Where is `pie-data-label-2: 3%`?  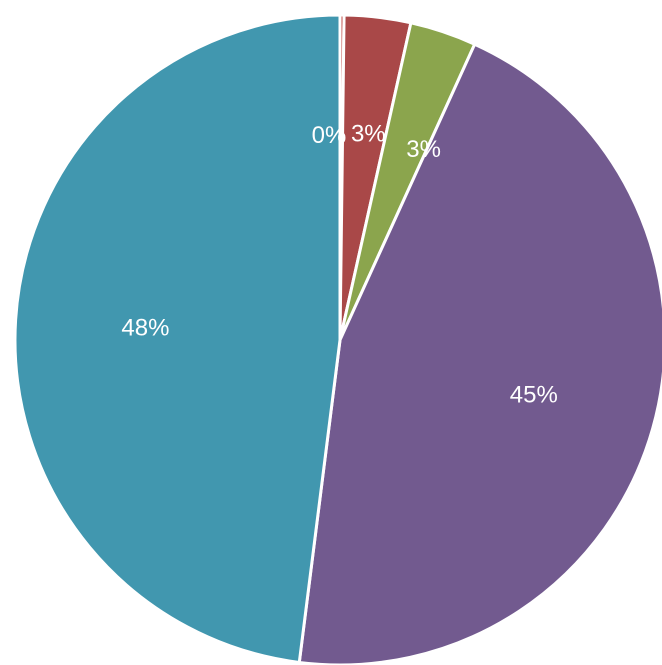
pie-data-label-2: 3% is located at coordinates (423, 149).